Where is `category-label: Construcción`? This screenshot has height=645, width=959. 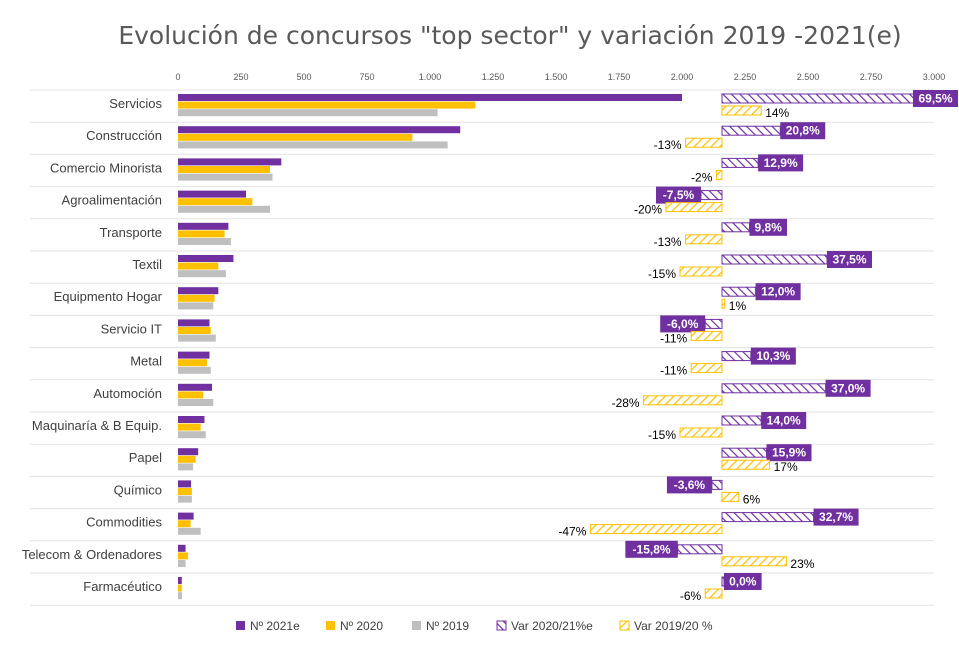
category-label: Construcción is located at coordinates (124, 135).